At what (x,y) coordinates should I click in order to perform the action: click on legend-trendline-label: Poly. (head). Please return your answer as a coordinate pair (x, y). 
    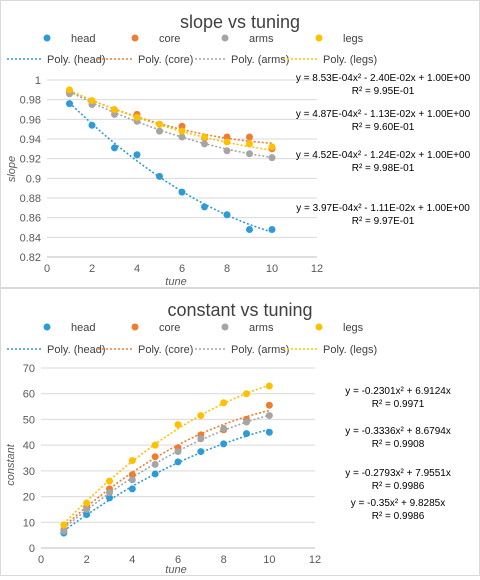
    Looking at the image, I should click on (76, 60).